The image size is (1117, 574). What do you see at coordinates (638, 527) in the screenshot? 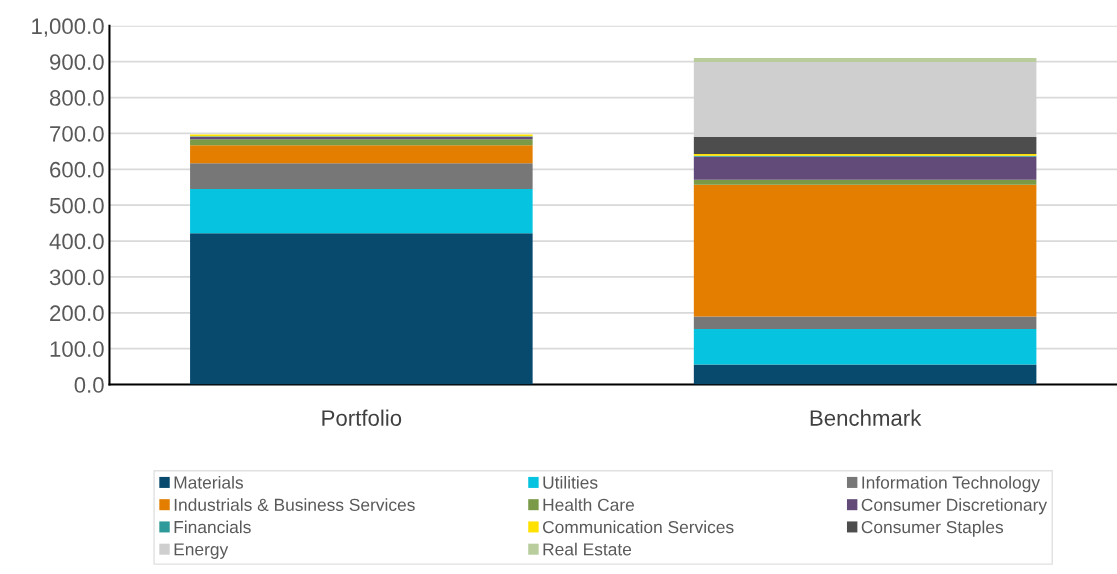
I see `legend-label: Communication Services` at bounding box center [638, 527].